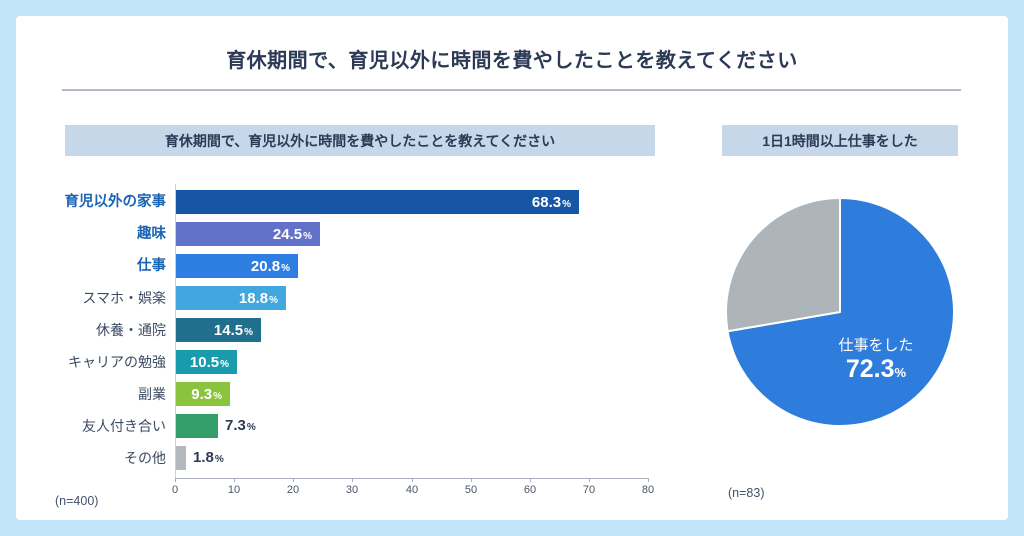 The image size is (1024, 536). I want to click on y-axis-line, so click(175, 331).